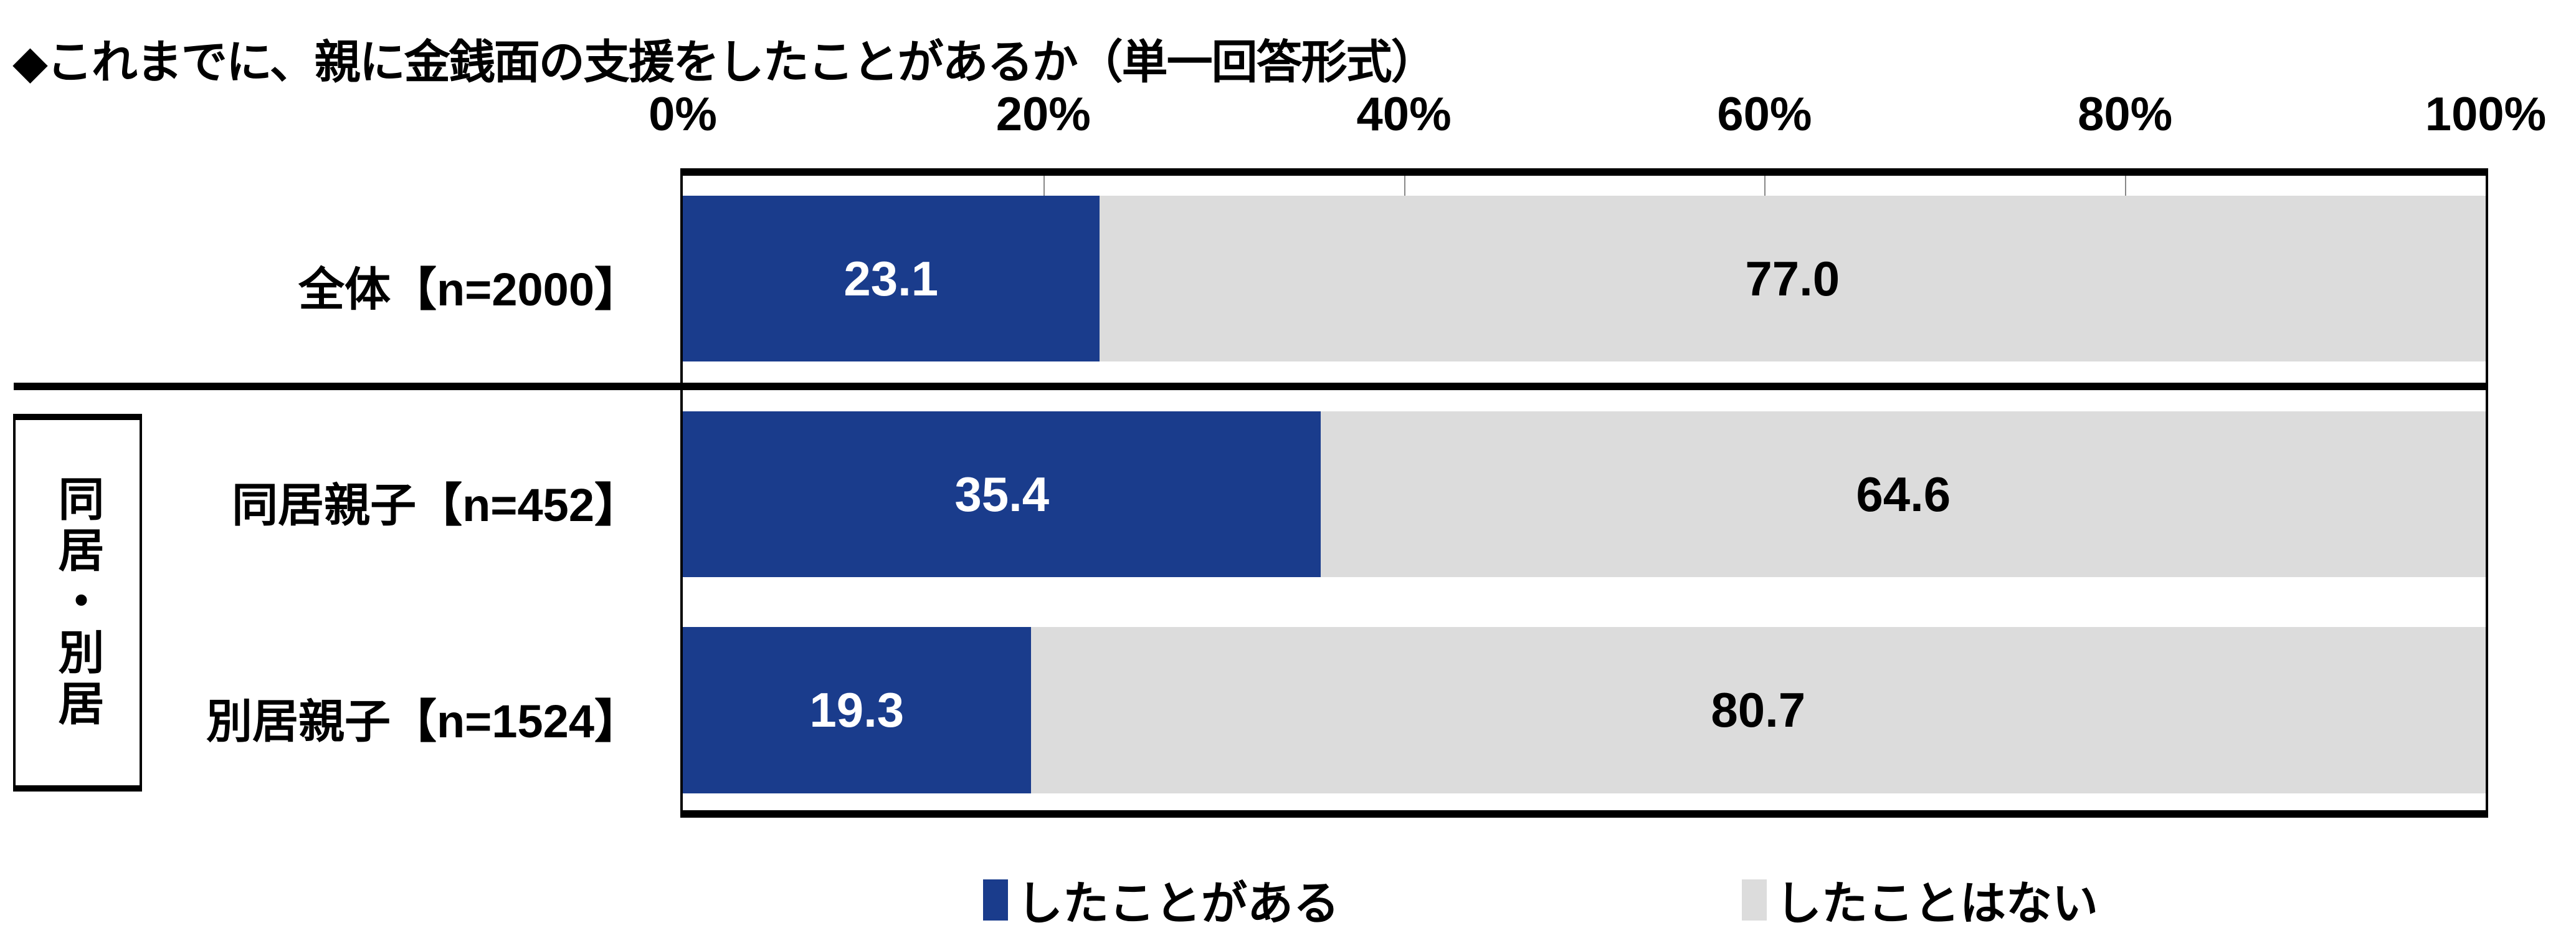  Describe the element at coordinates (2486, 114) in the screenshot. I see `x-tick-label: 100%` at that location.